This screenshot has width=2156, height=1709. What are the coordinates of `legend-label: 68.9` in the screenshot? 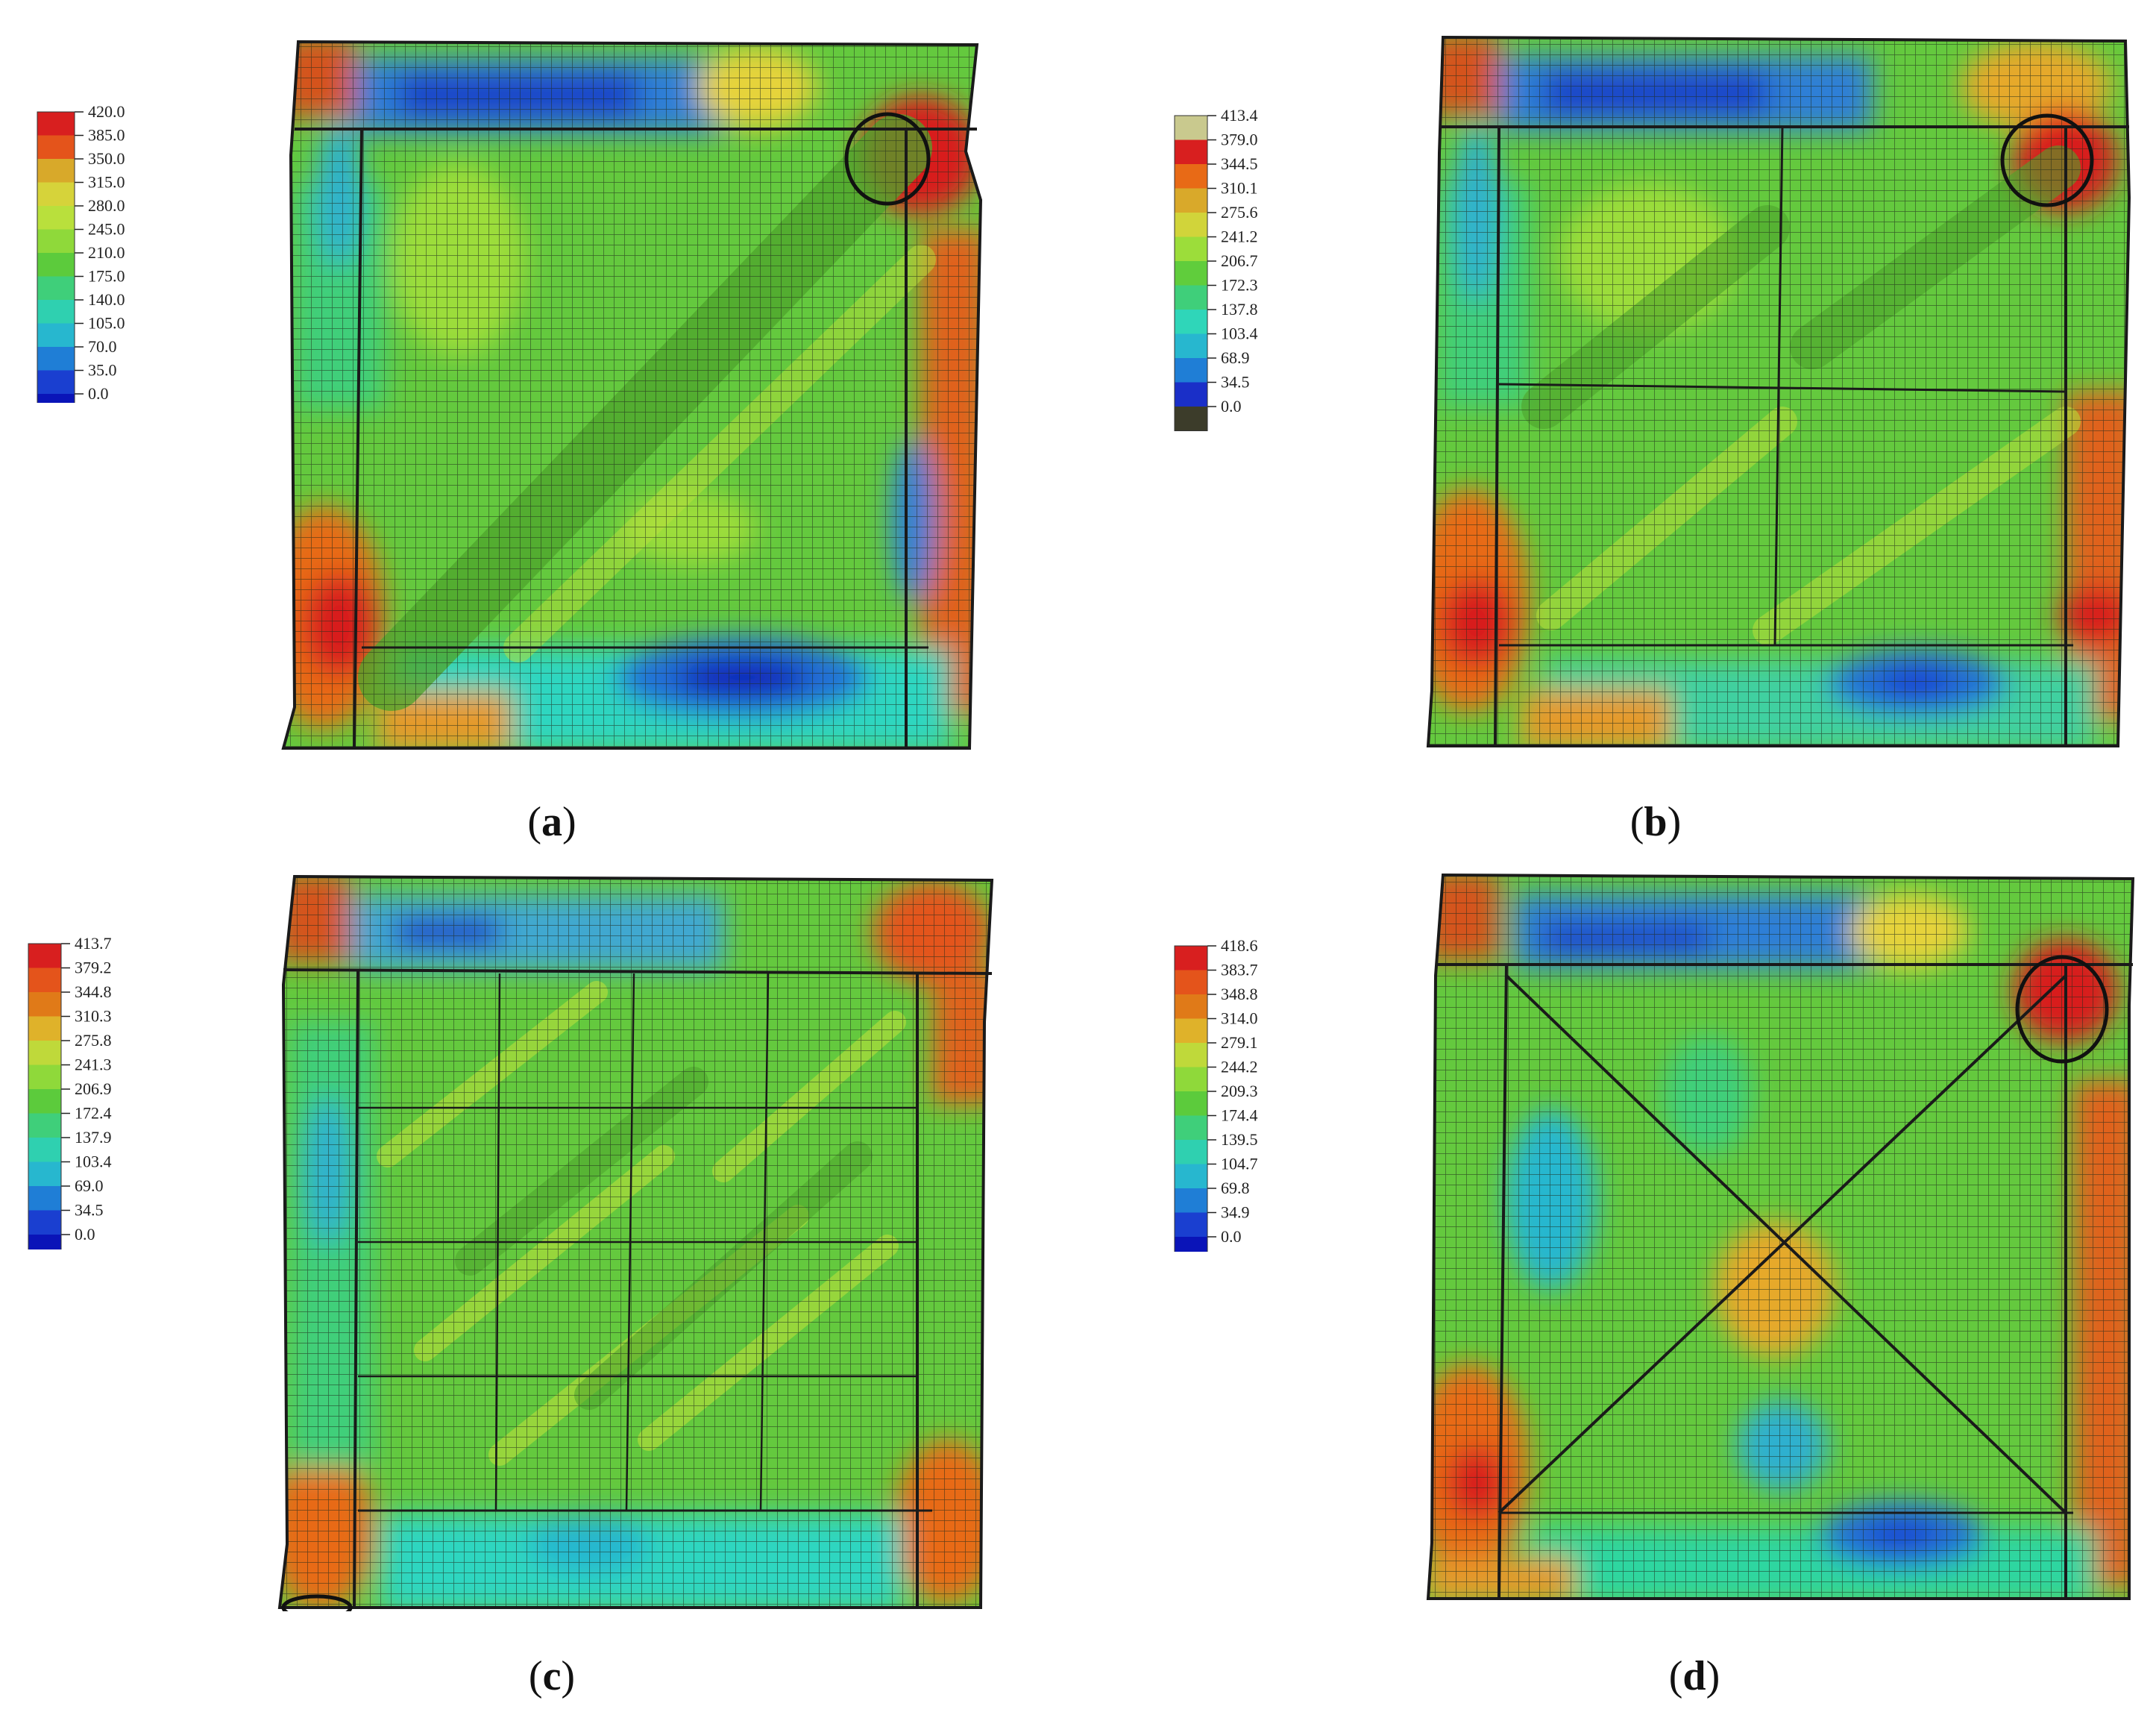 It's located at (1235, 357).